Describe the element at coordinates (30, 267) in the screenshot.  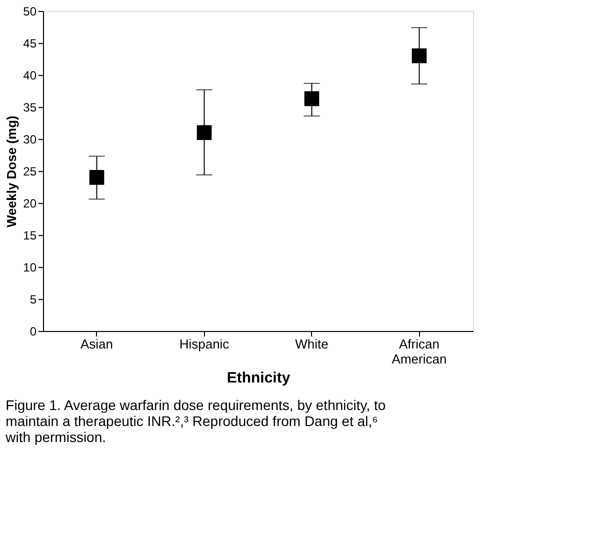
I see `y-tick-label: 10` at that location.